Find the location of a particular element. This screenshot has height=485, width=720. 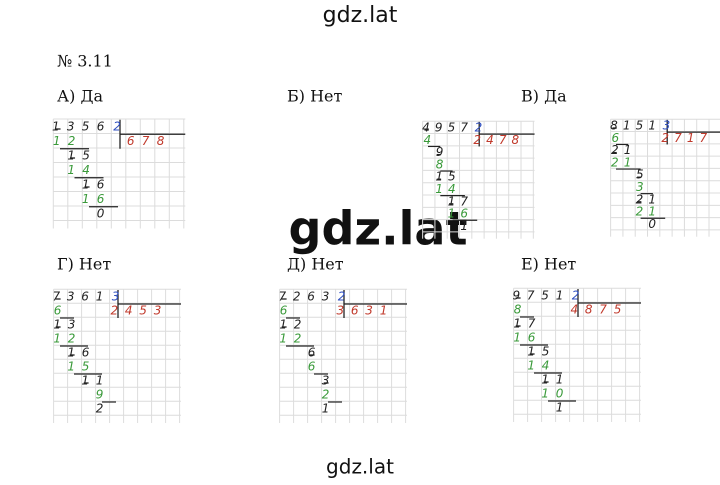

digits: 10 is located at coordinates (555, 394).